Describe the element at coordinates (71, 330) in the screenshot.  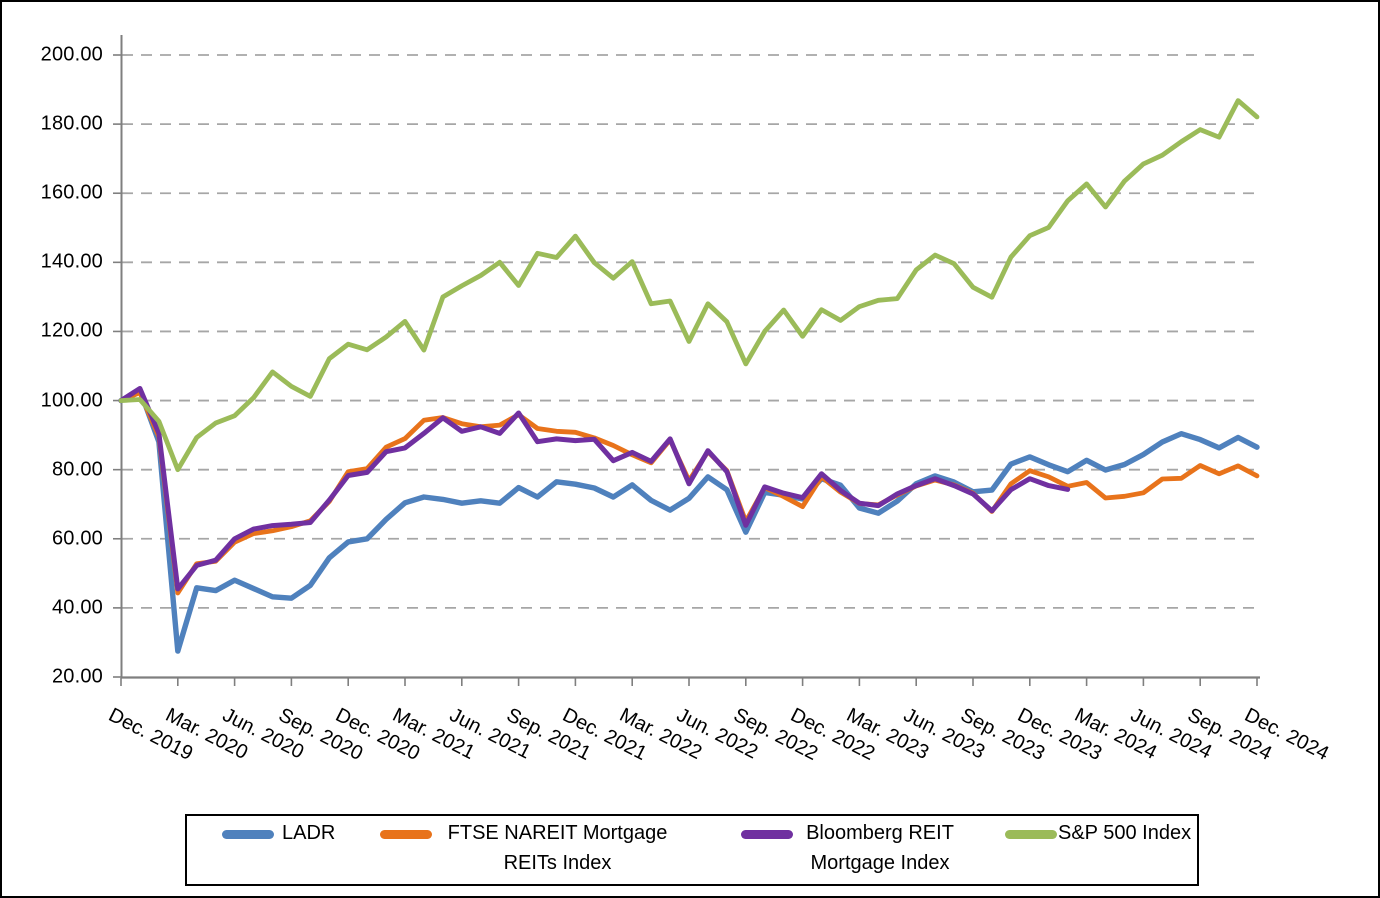
I see `y-tick-label: 120.00` at that location.